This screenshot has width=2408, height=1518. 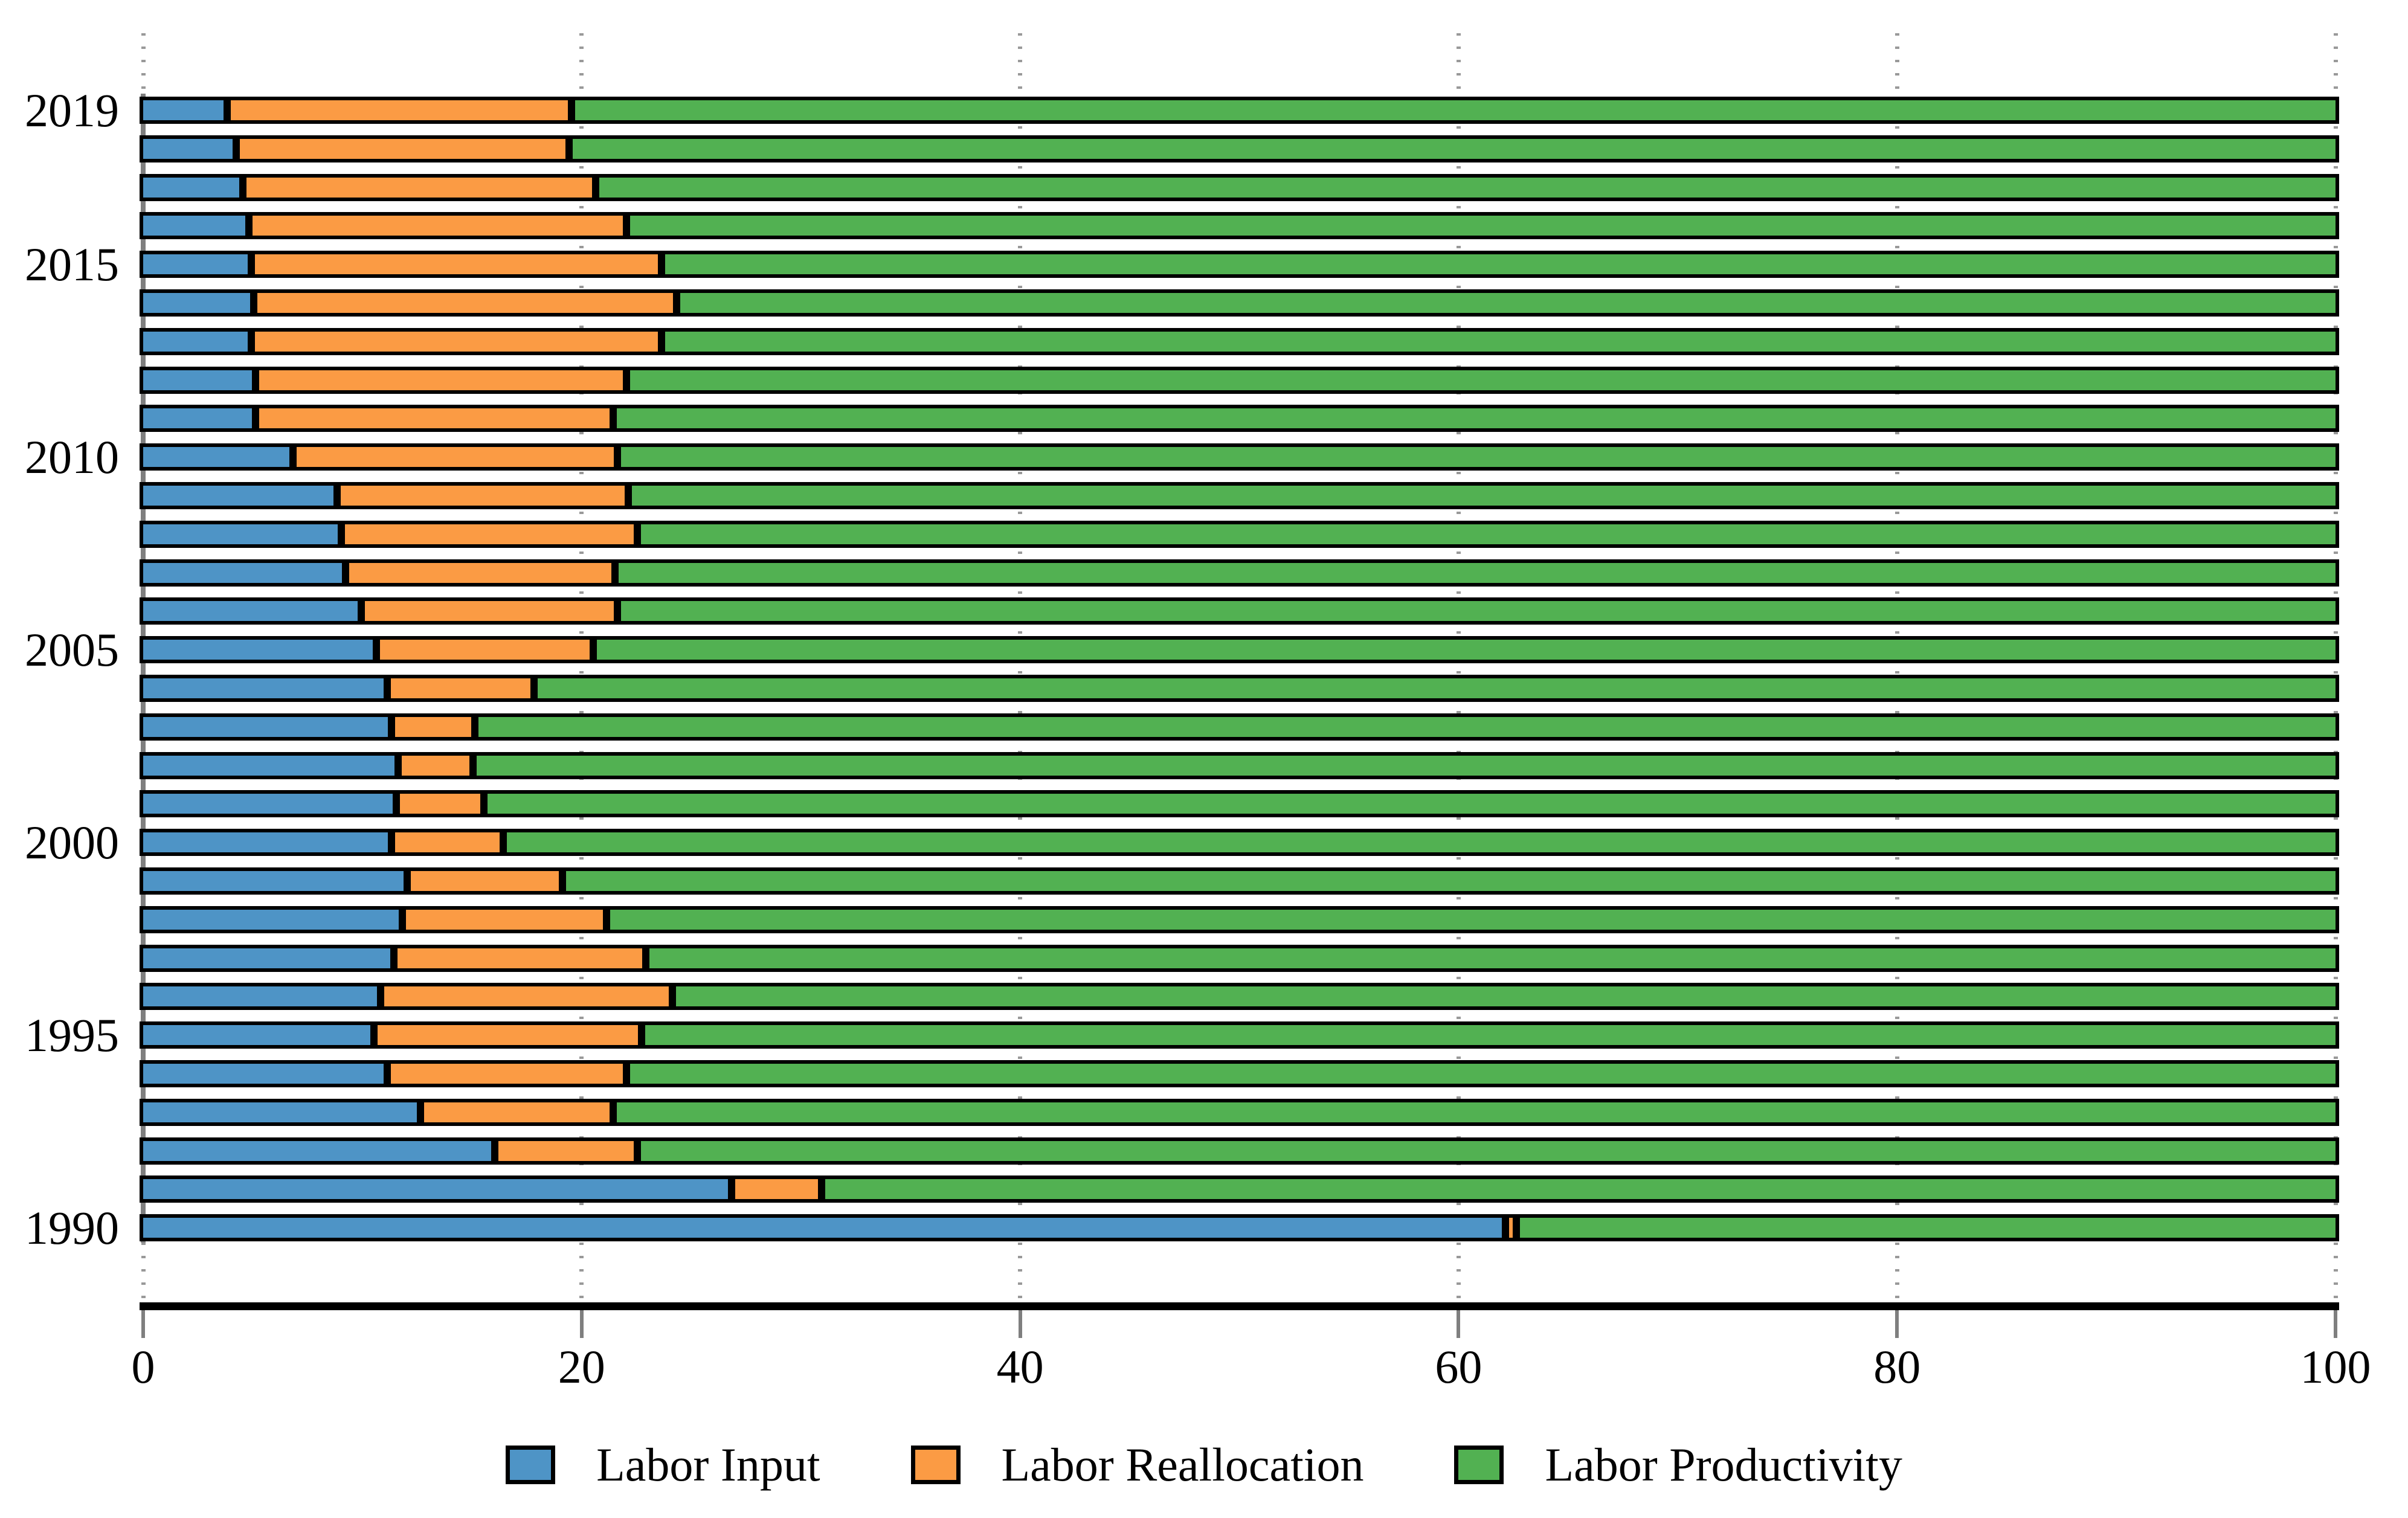 What do you see at coordinates (448, 843) in the screenshot?
I see `bar-segment-labor-reallocation-2000` at bounding box center [448, 843].